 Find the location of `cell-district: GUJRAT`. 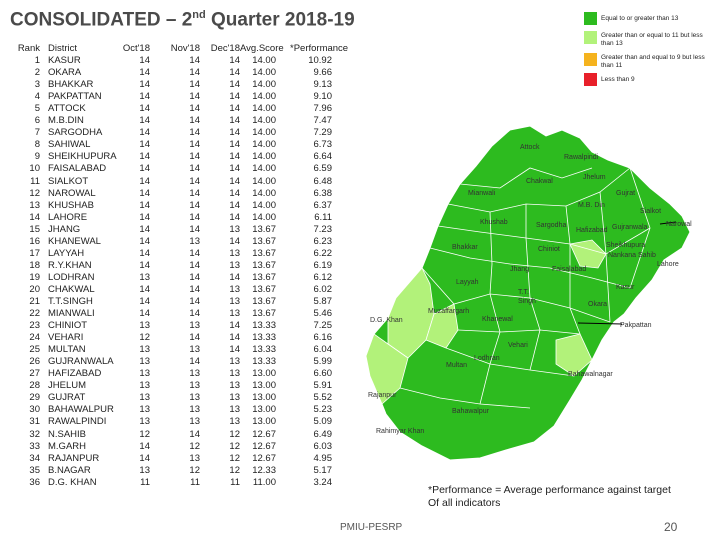

cell-district: GUJRAT is located at coordinates (67, 398).